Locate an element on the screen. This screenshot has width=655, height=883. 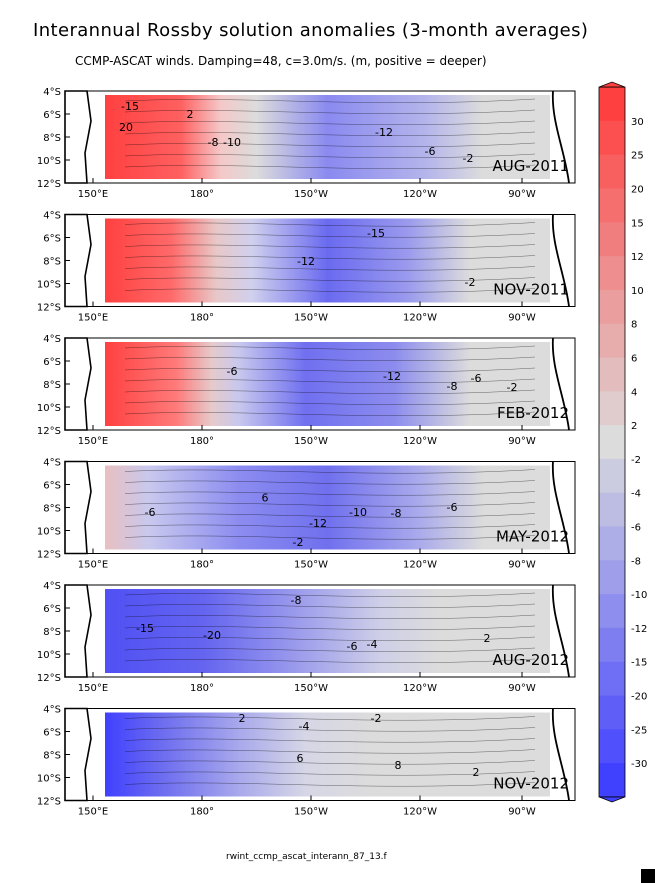
contour-label: 6 is located at coordinates (265, 498).